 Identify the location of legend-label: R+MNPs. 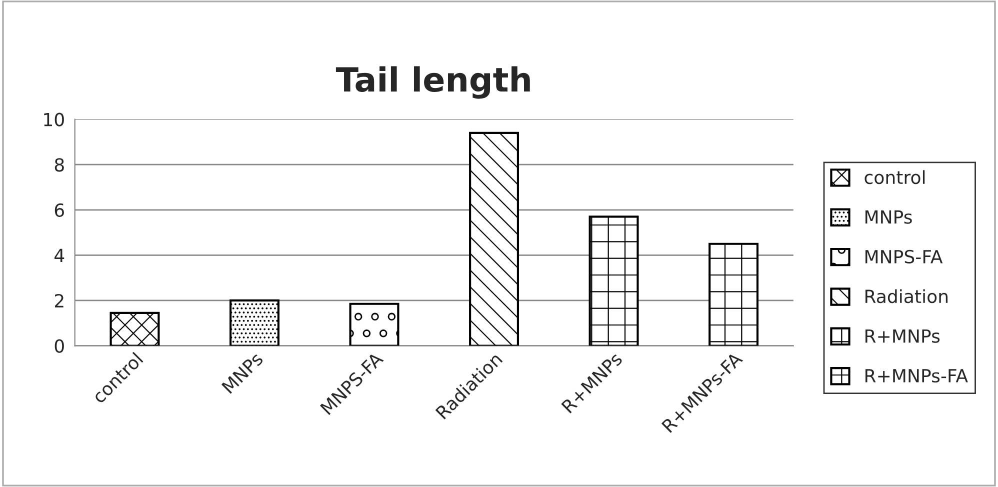
(902, 336).